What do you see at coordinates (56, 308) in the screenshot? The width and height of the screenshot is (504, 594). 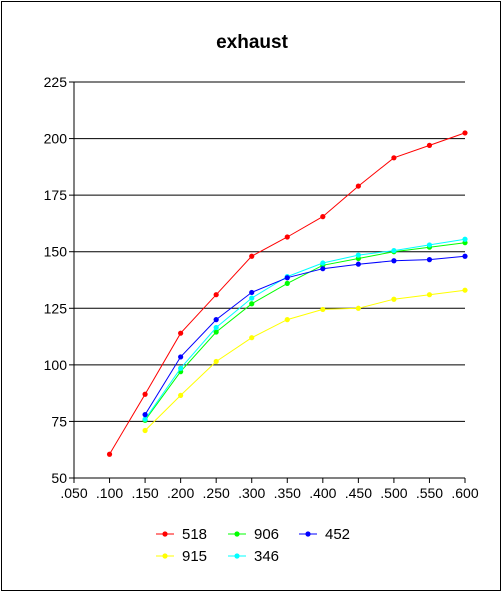 I see `y-tick-label: 125` at bounding box center [56, 308].